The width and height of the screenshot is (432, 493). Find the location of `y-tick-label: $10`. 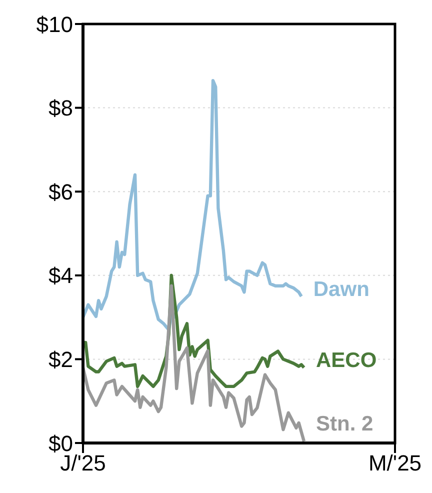

y-tick-label: $10 is located at coordinates (54, 24).